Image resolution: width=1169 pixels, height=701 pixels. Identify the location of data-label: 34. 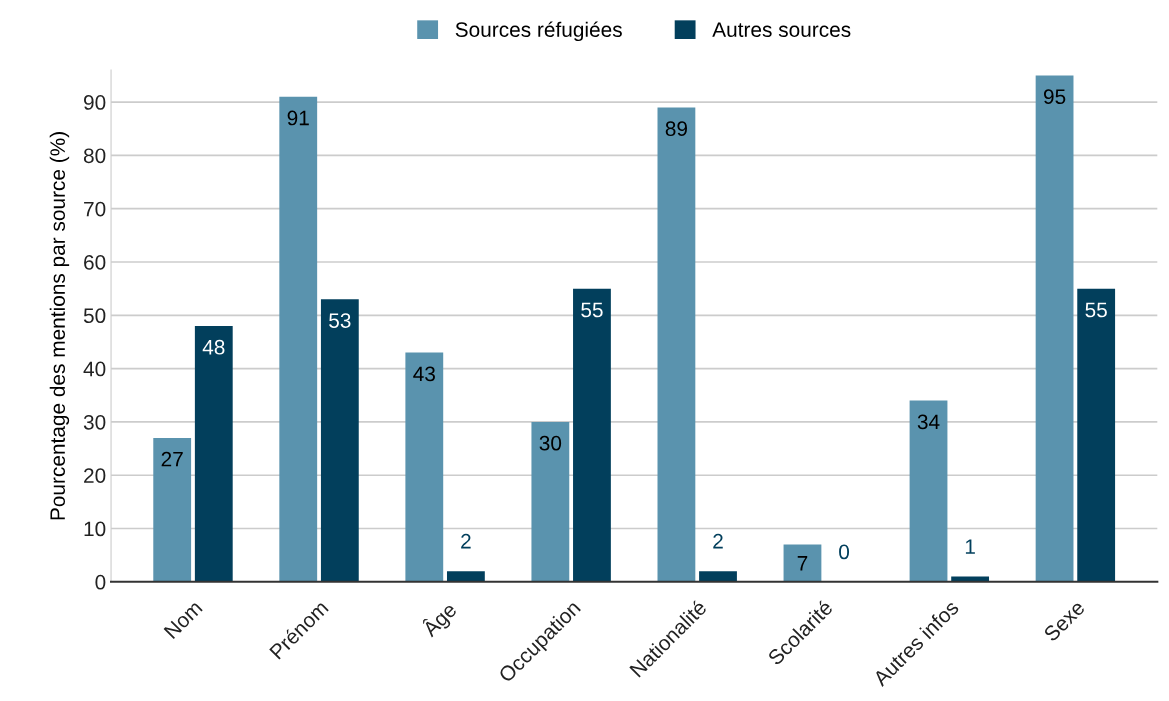
(928, 422).